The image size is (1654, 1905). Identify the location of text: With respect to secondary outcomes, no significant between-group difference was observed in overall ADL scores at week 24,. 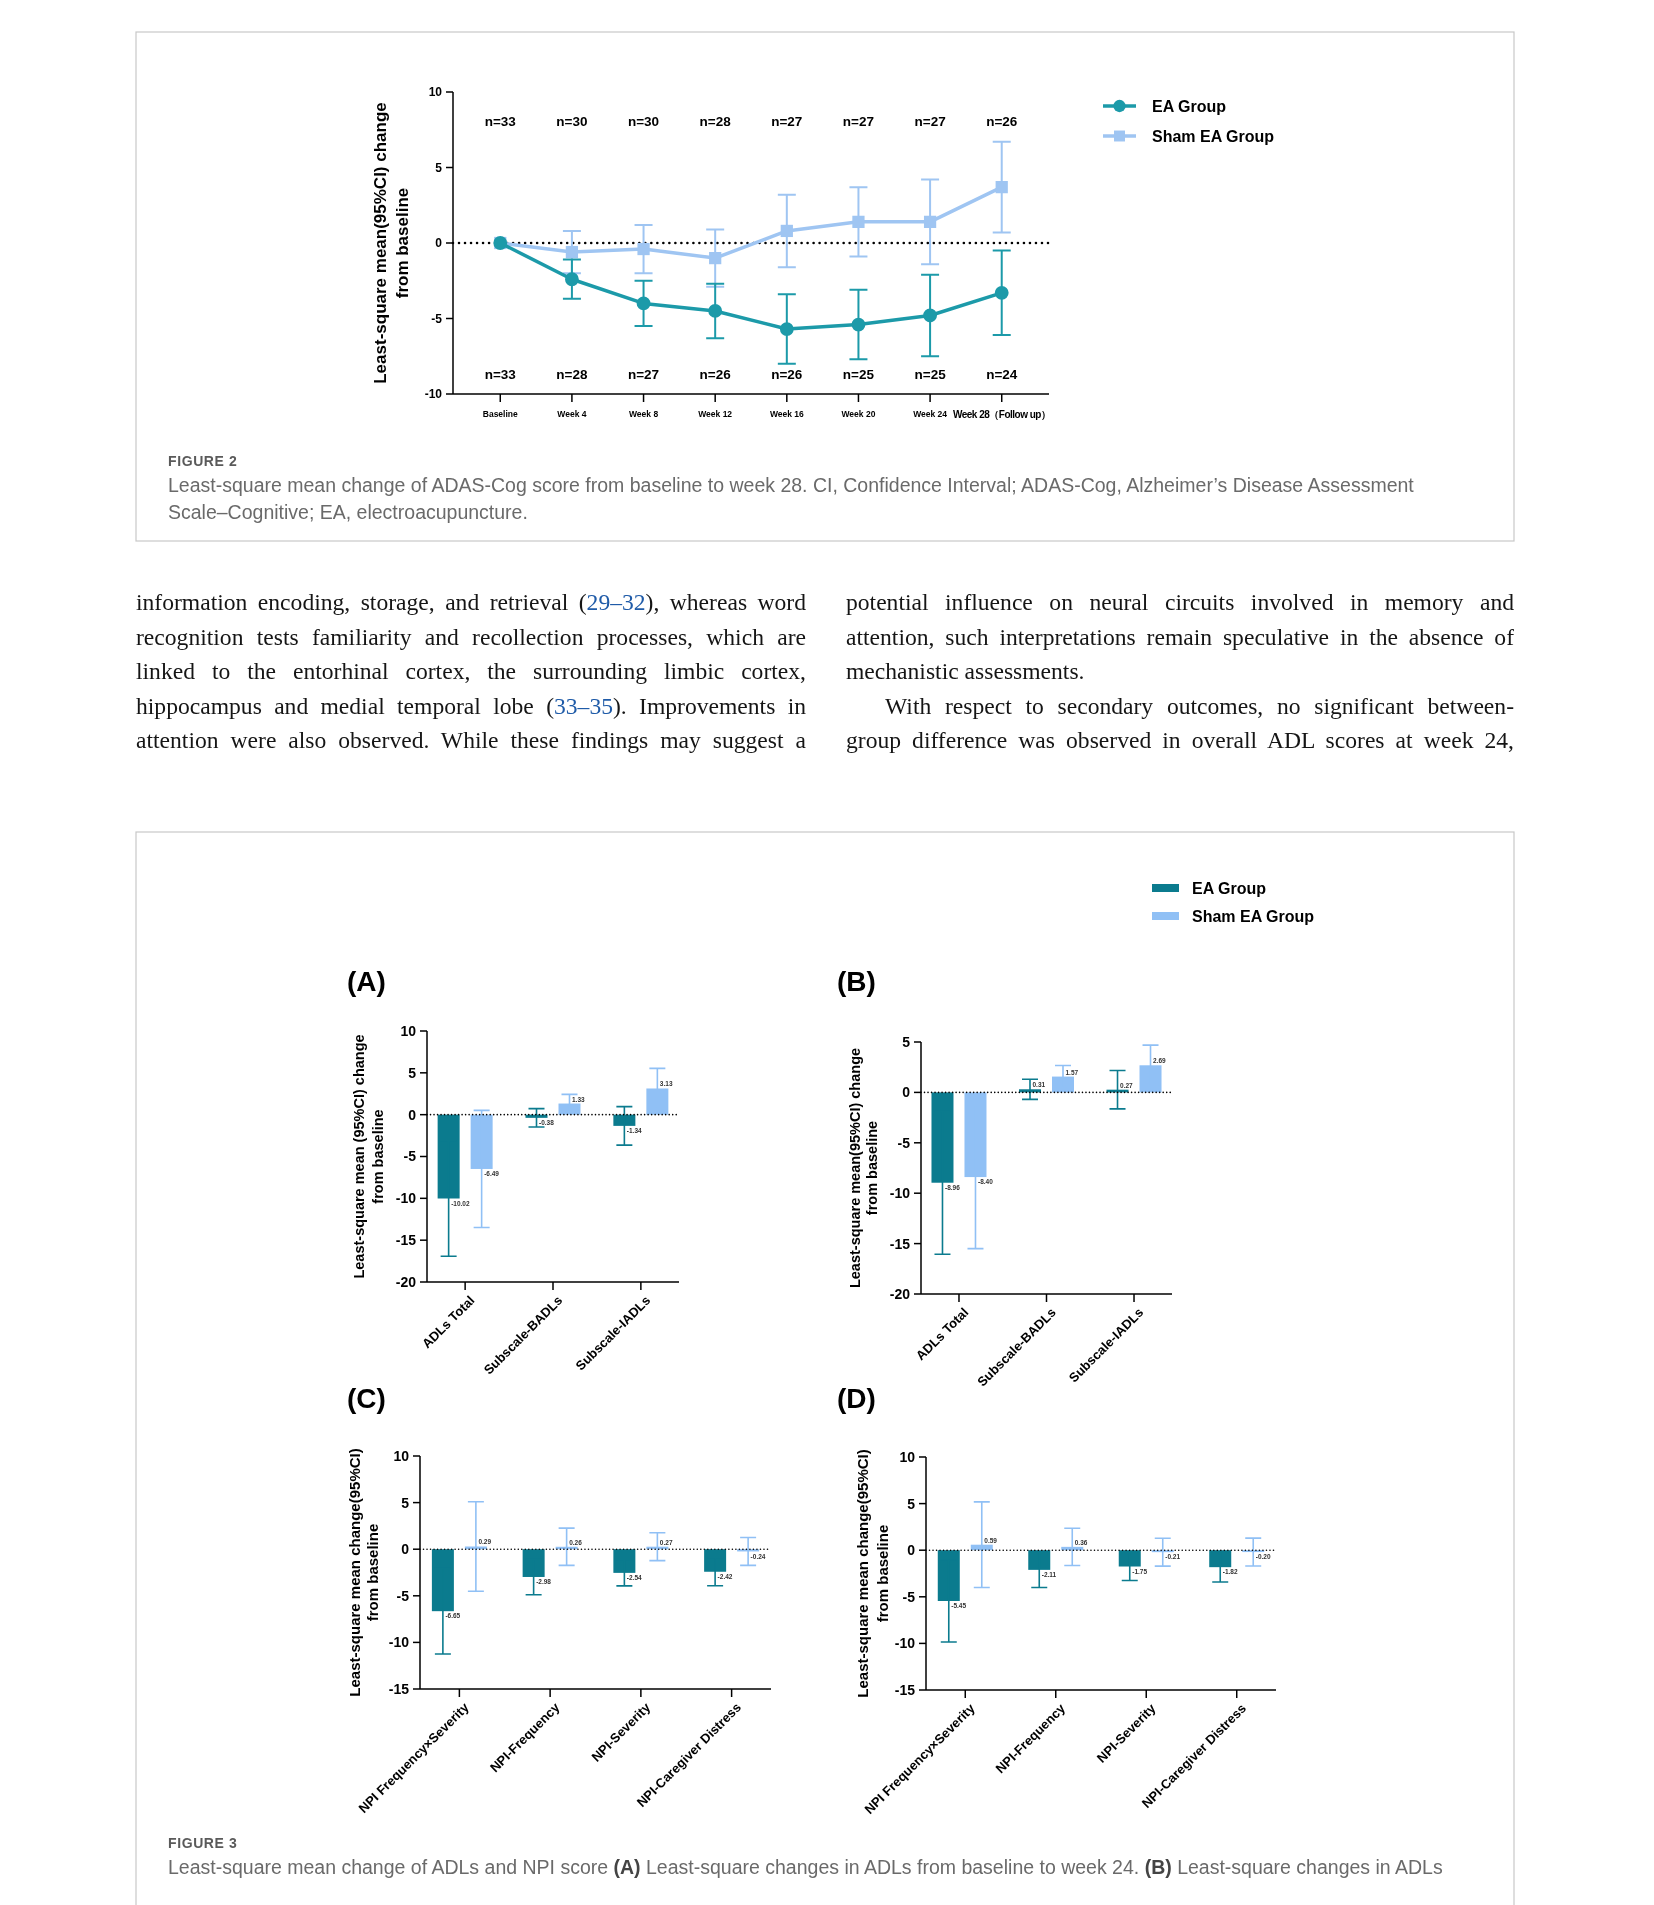
(1180, 723).